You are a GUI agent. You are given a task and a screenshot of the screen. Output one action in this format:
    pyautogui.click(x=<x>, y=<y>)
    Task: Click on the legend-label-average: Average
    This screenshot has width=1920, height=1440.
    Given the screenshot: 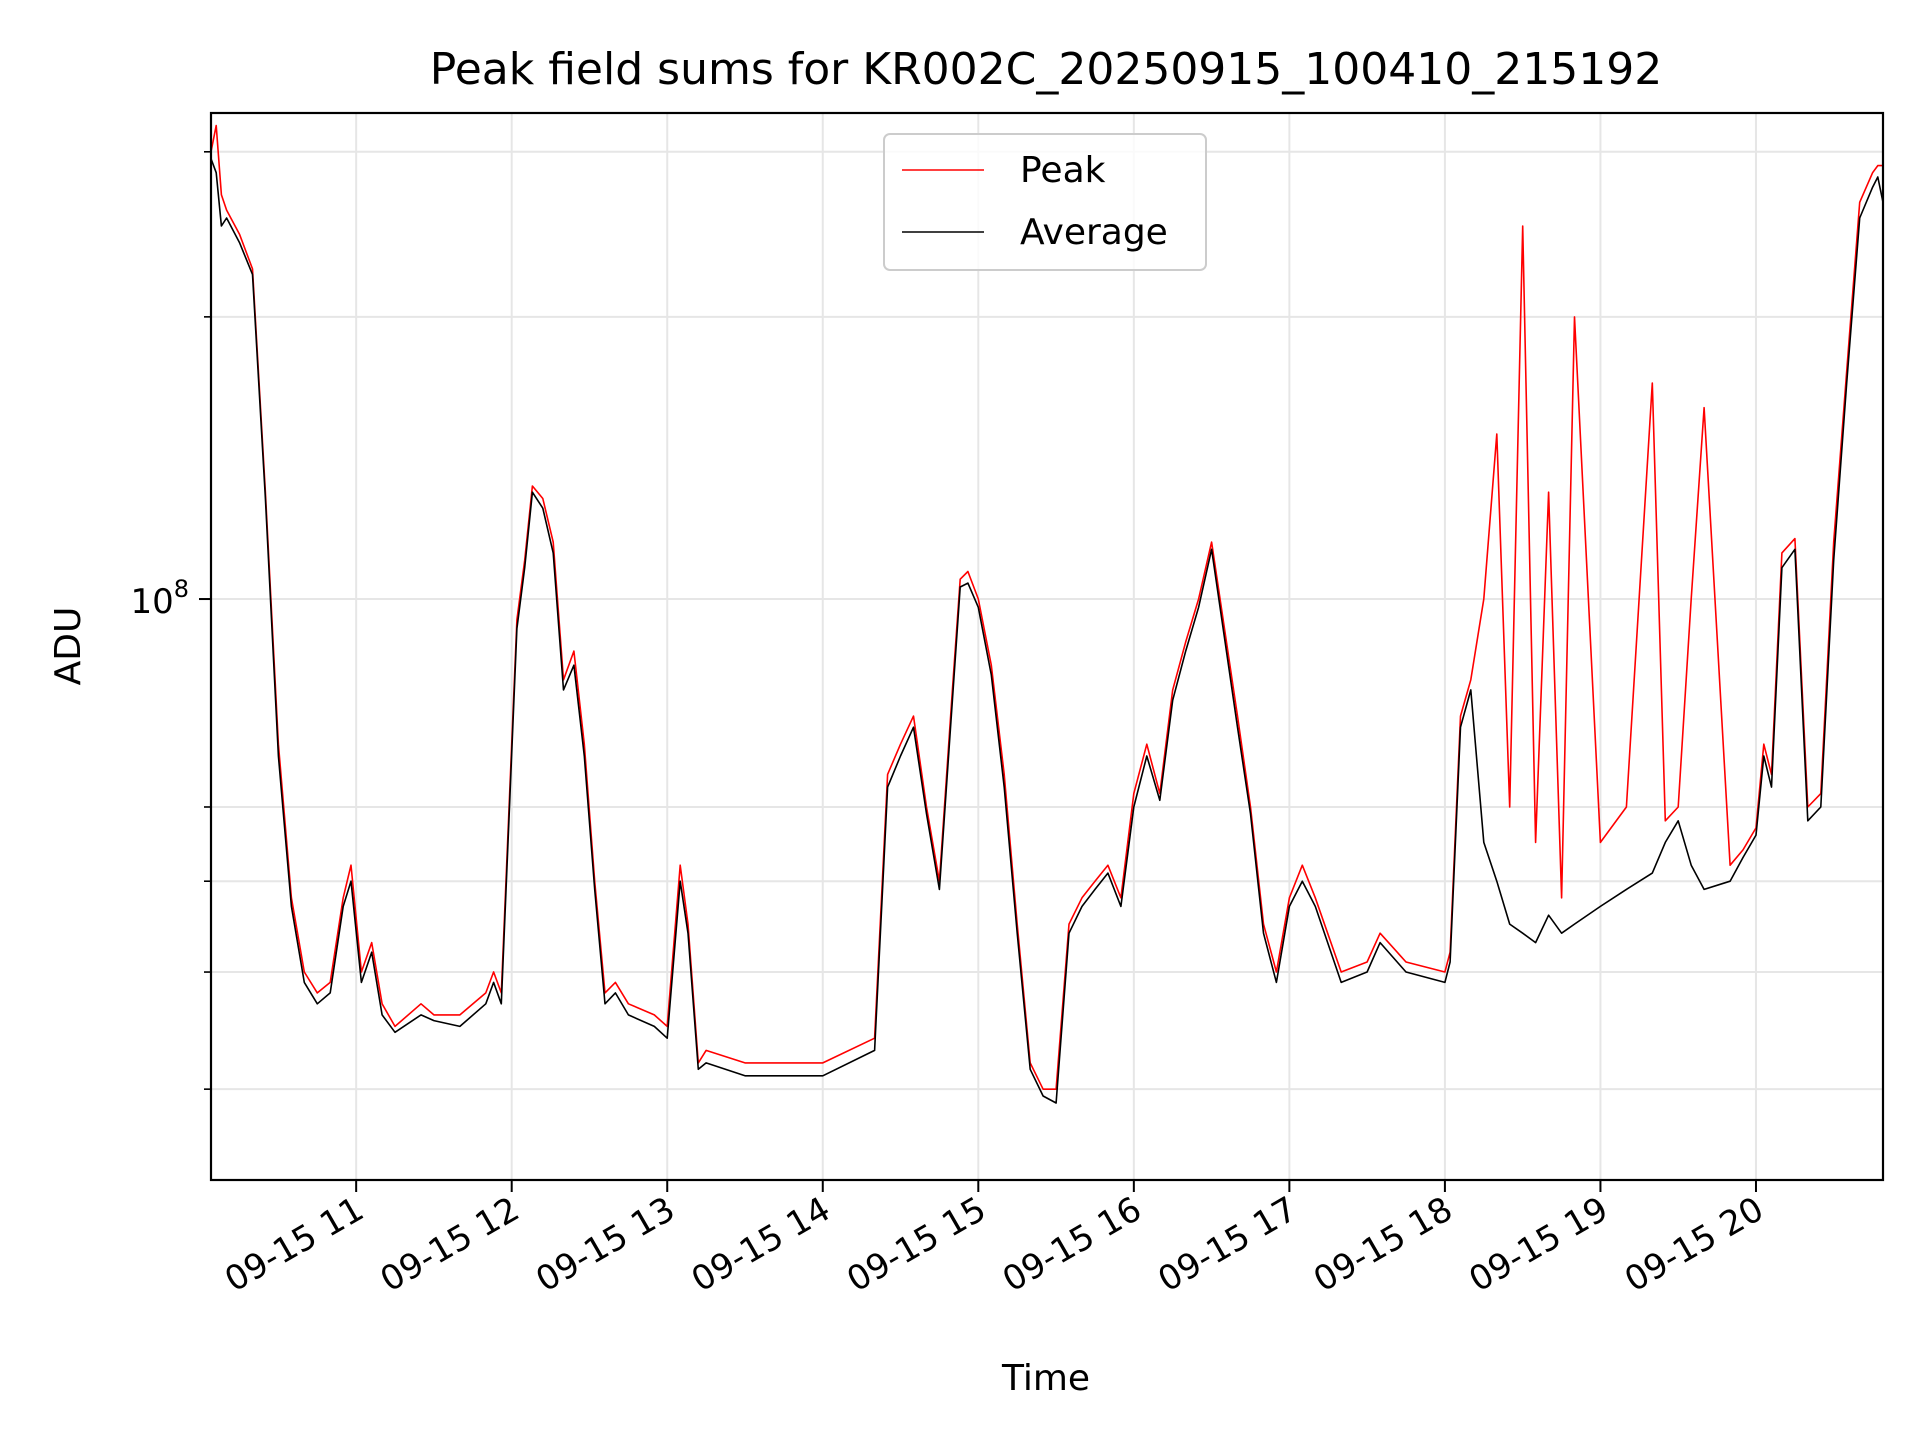 What is the action you would take?
    pyautogui.click(x=1094, y=232)
    